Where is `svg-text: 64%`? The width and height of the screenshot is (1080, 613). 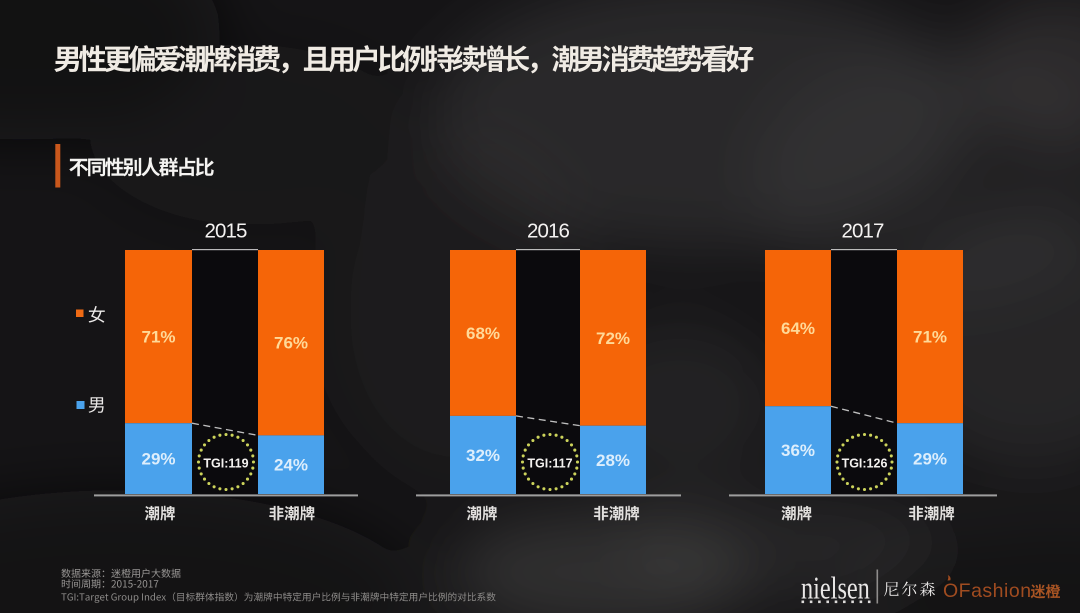
svg-text: 64% is located at coordinates (798, 328).